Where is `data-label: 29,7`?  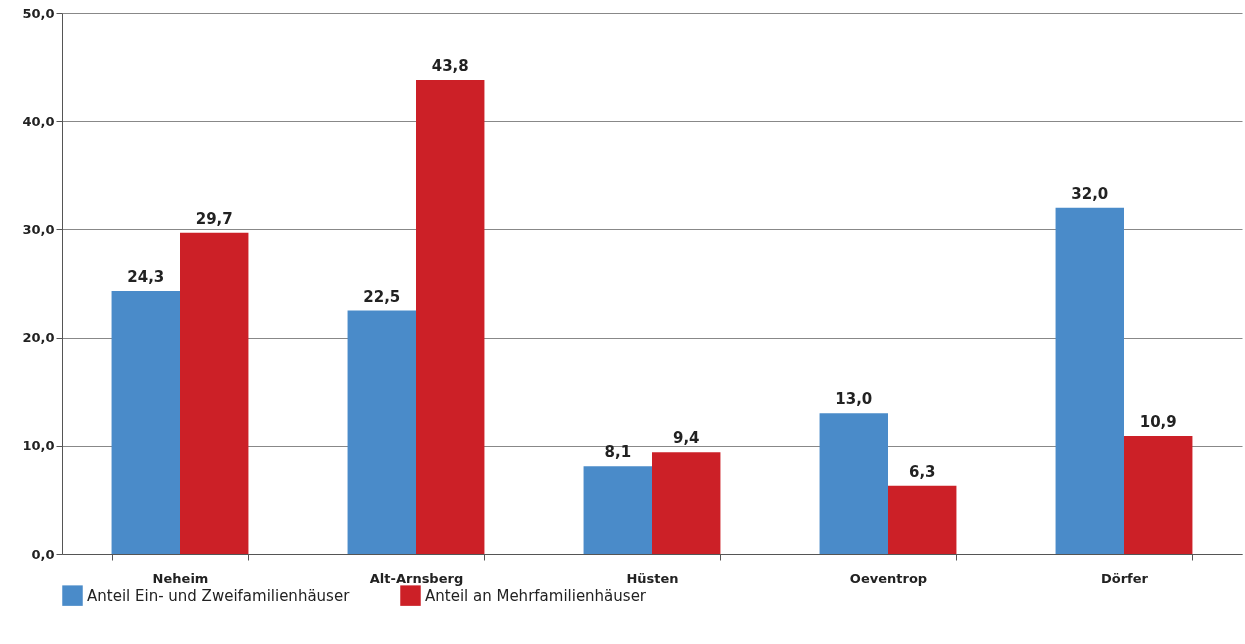 data-label: 29,7 is located at coordinates (214, 218).